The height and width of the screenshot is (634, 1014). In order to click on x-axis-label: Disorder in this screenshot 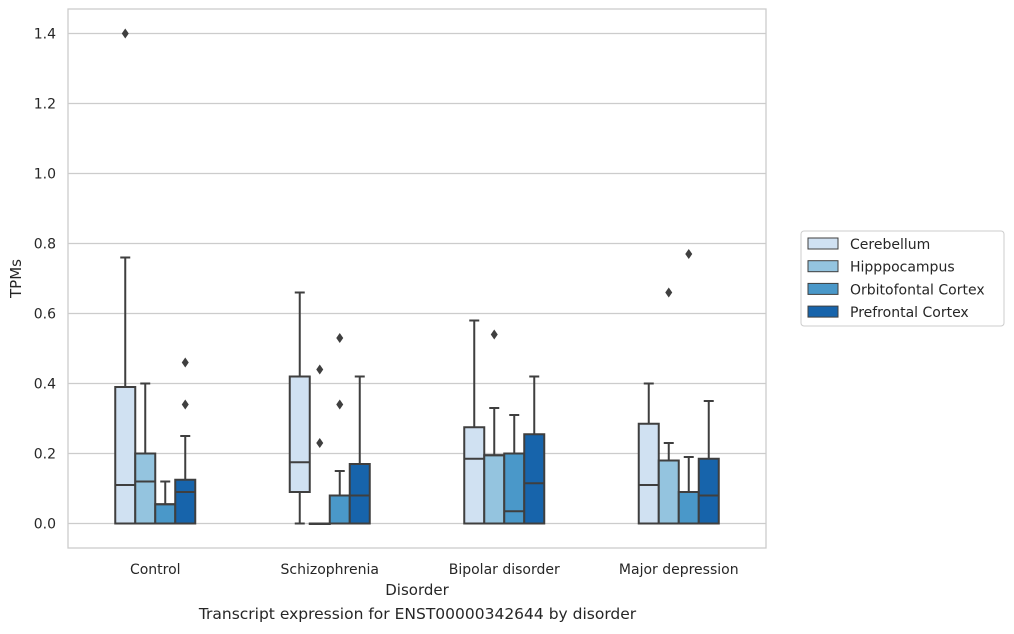, I will do `click(417, 590)`.